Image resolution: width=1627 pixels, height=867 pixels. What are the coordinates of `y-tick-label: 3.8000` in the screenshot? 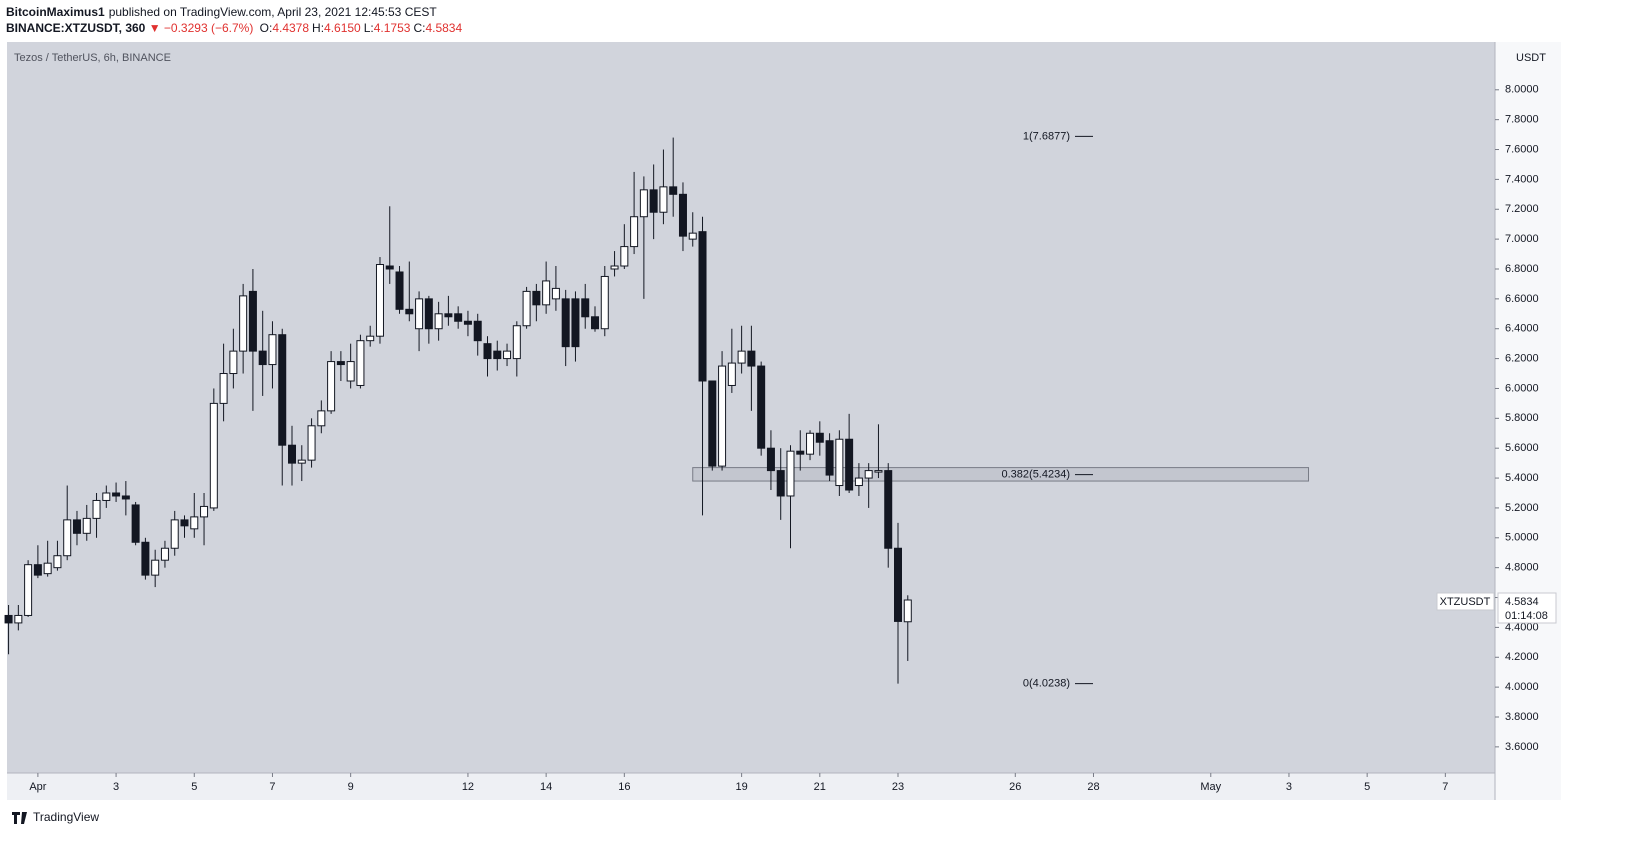 It's located at (1522, 717).